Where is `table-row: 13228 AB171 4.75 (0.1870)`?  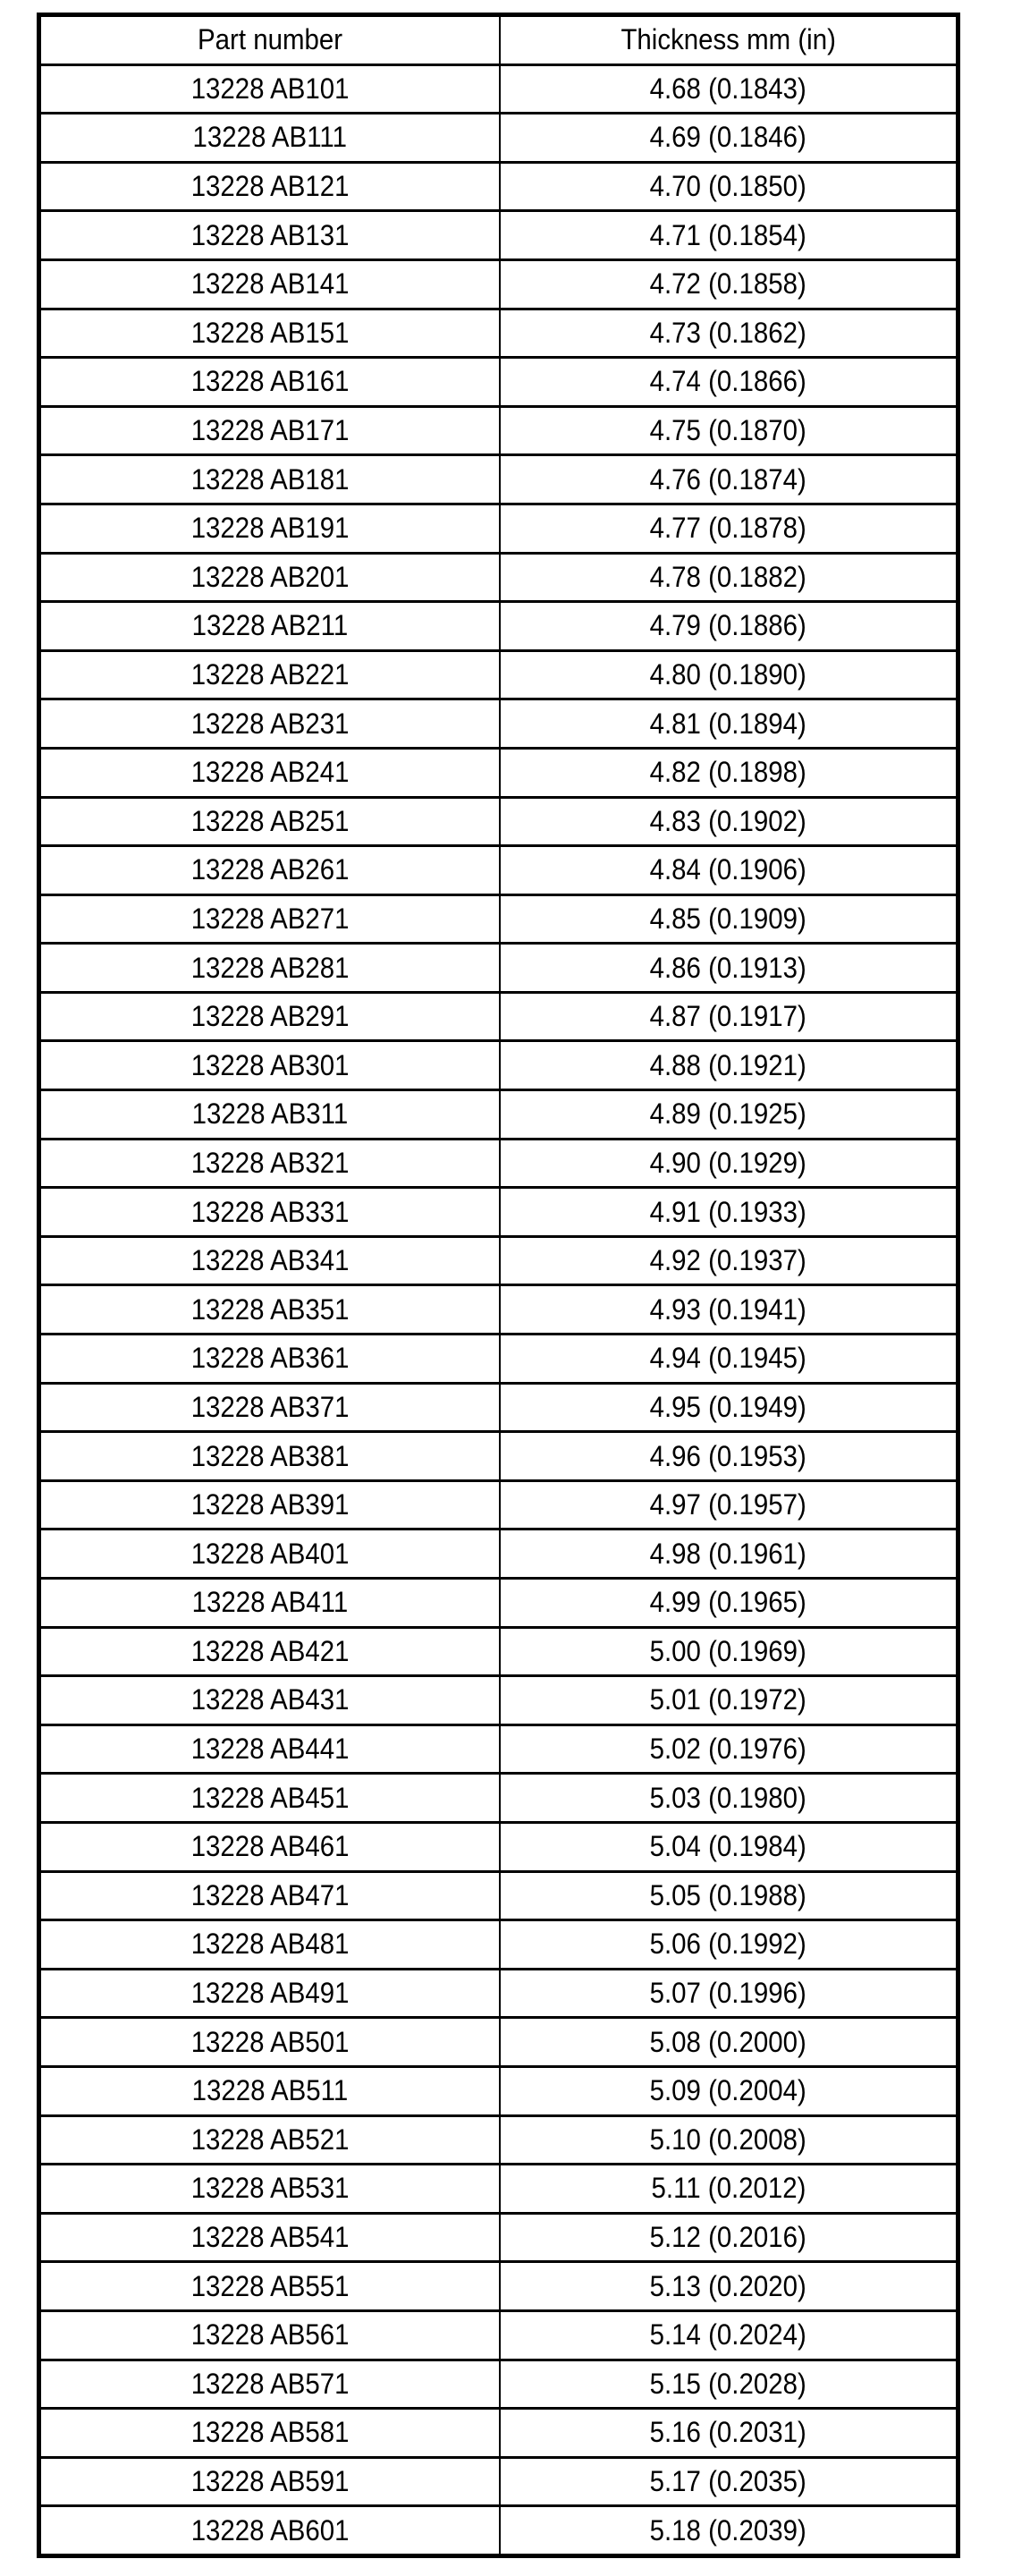
table-row: 13228 AB171 4.75 (0.1870) is located at coordinates (498, 430).